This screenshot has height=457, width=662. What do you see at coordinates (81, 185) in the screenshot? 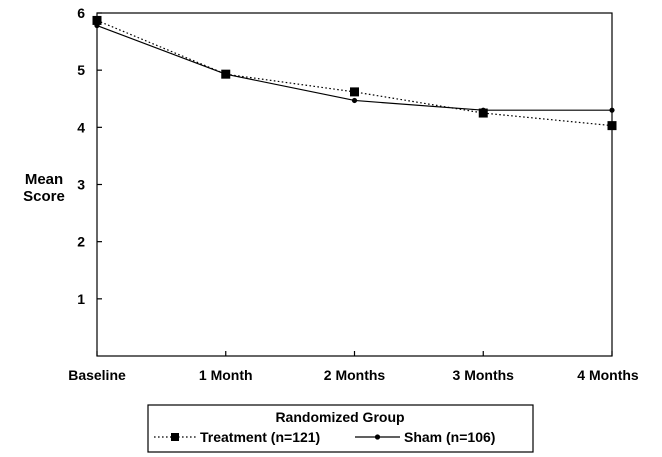
I see `y-tick-label: 3` at bounding box center [81, 185].